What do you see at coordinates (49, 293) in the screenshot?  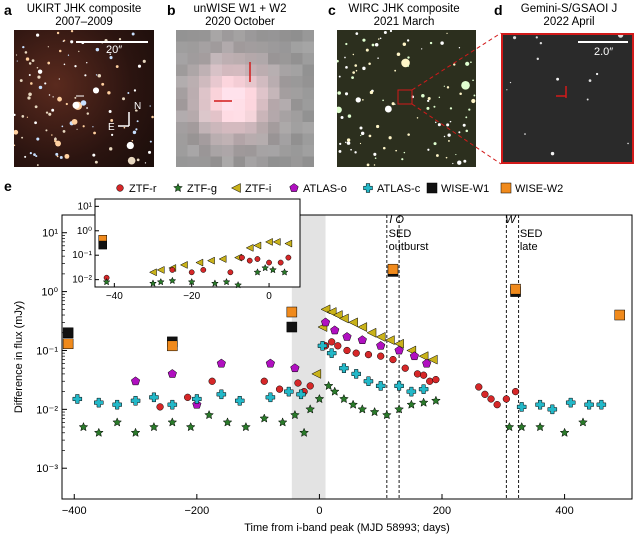 I see `y-tick-label: 10⁰` at bounding box center [49, 293].